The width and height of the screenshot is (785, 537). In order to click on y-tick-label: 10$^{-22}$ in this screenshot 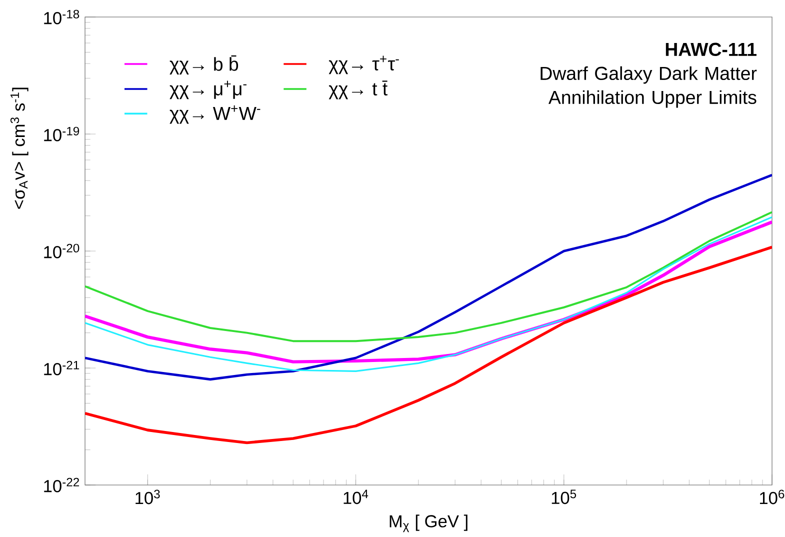, I will do `click(62, 485)`.